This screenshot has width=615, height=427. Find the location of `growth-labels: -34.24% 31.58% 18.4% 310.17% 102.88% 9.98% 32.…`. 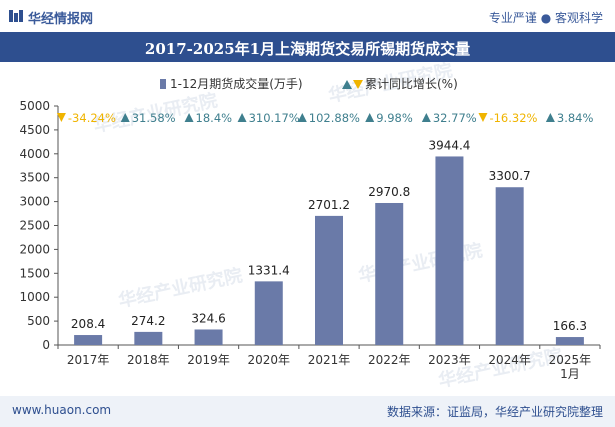

growth-labels: -34.24% 31.58% 18.4% 310.17% 102.88% 9.98% 32.… is located at coordinates (325, 118).